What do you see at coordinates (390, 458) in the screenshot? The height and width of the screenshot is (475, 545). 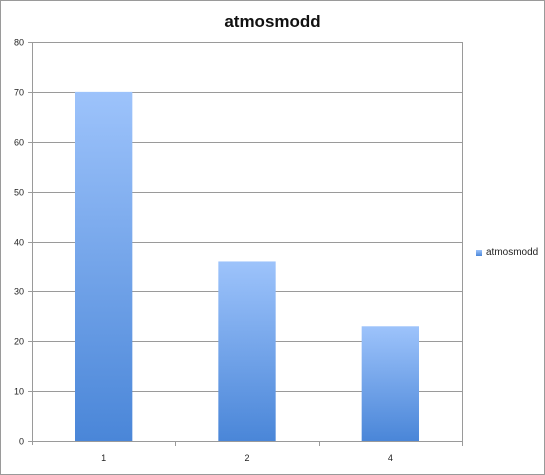 I see `x-tick-label: 4` at bounding box center [390, 458].